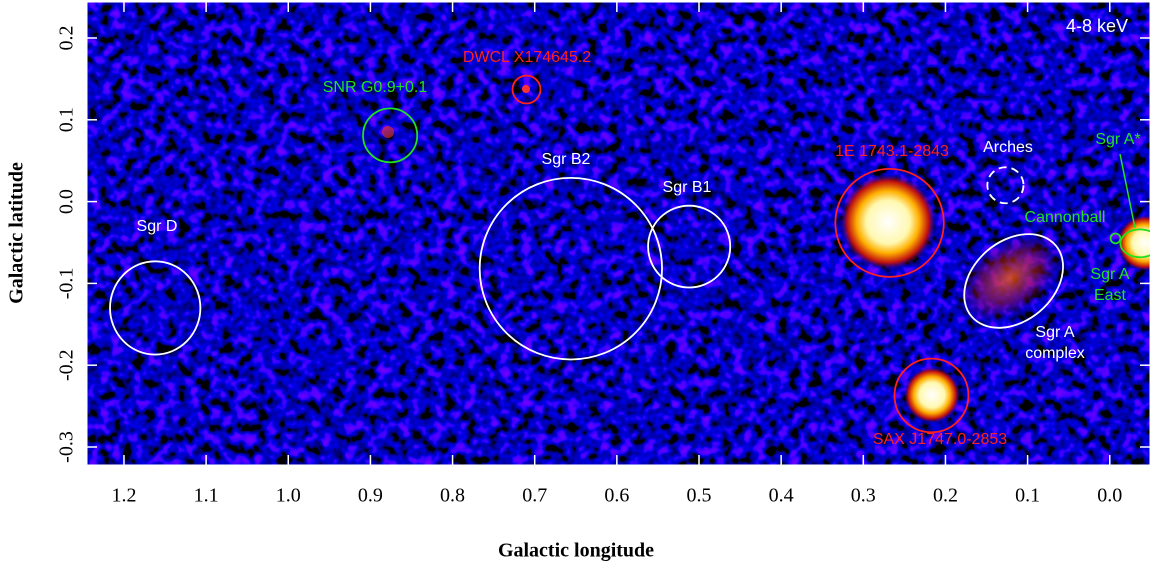  Describe the element at coordinates (67, 447) in the screenshot. I see `y-tick-label: -0.3` at that location.